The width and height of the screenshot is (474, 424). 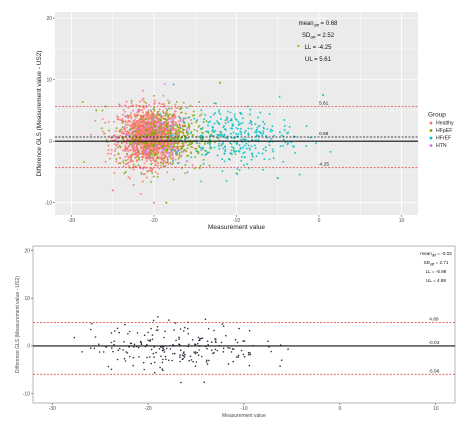 I want to click on mean-label: -0.03, so click(x=433, y=343).